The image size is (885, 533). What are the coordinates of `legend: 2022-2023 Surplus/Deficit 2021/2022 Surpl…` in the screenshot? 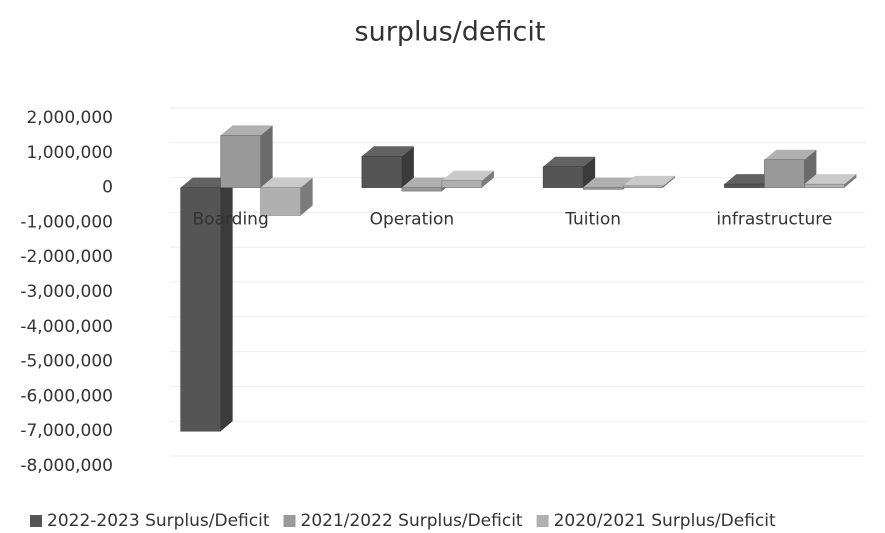 It's located at (403, 521).